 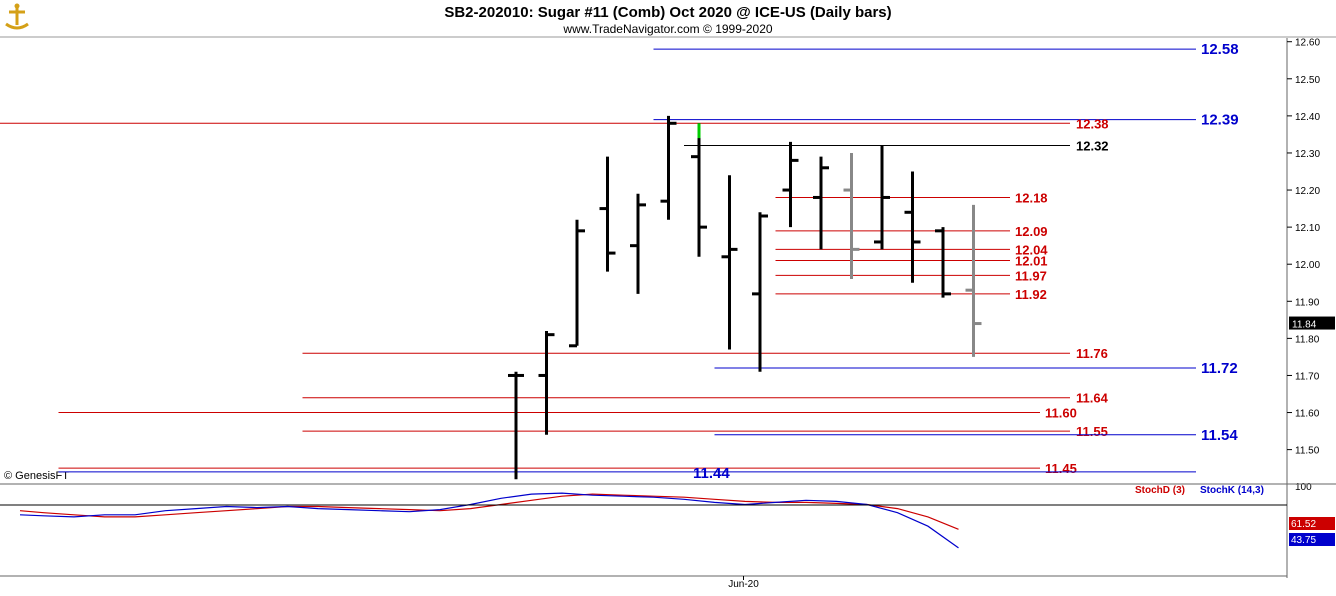 I want to click on level-label-12.38: 12.38, so click(x=1092, y=123).